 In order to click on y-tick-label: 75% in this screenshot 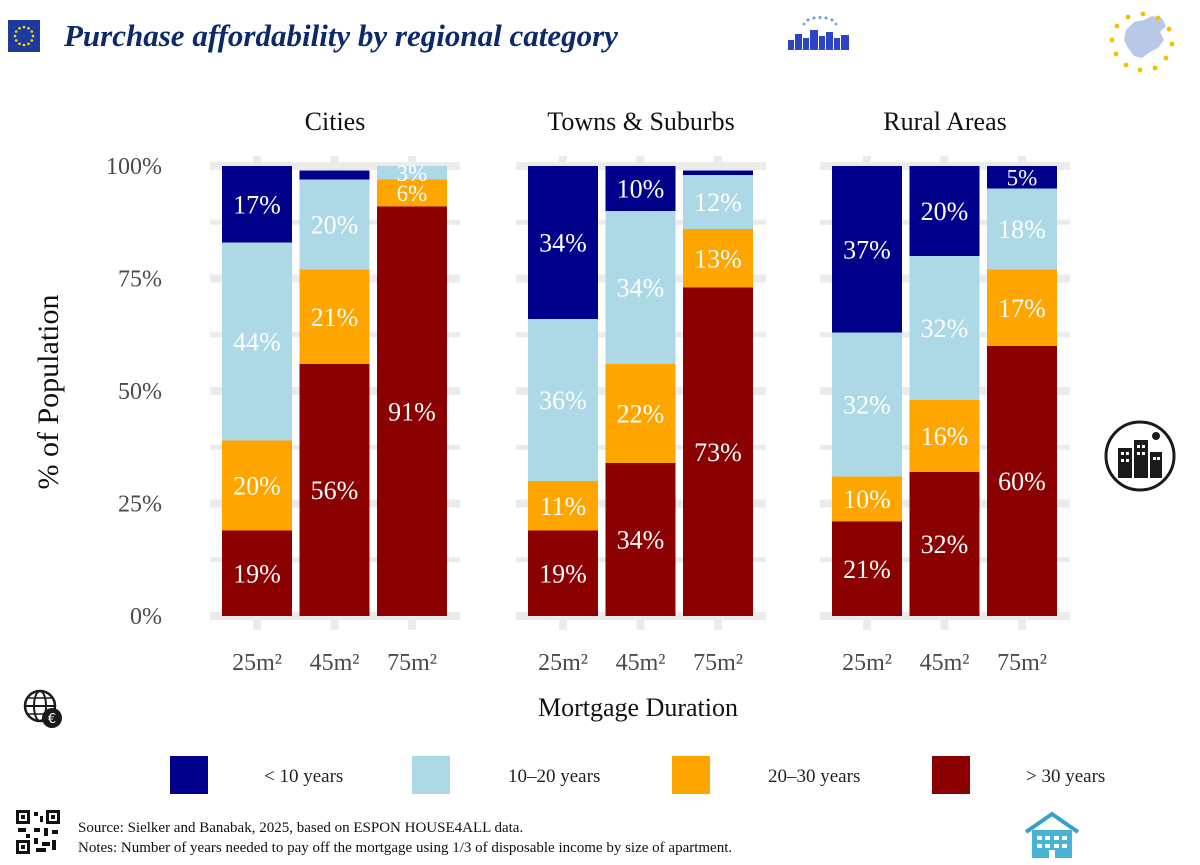, I will do `click(140, 280)`.